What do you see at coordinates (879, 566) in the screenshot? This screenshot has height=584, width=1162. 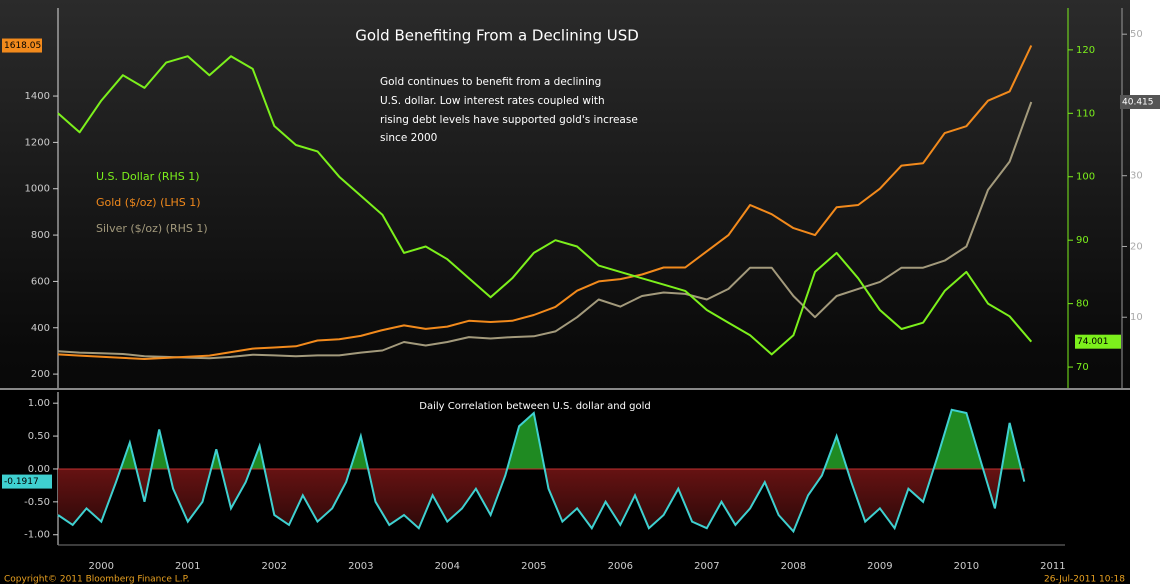 I see `x-tick-label: 2009` at bounding box center [879, 566].